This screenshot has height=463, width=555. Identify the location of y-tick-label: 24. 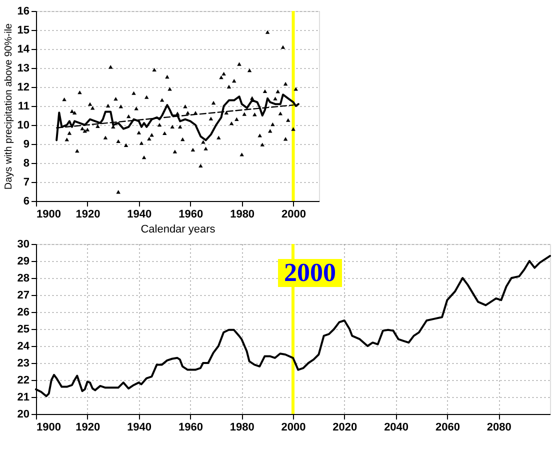
(23, 346).